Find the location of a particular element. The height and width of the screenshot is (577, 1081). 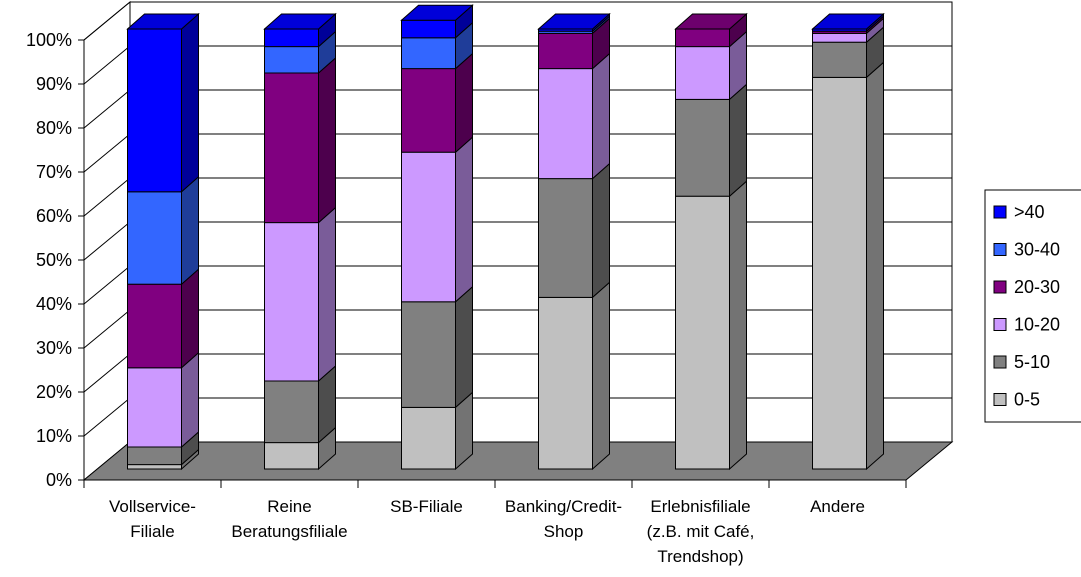

y-tick-label: 60% is located at coordinates (54, 216).